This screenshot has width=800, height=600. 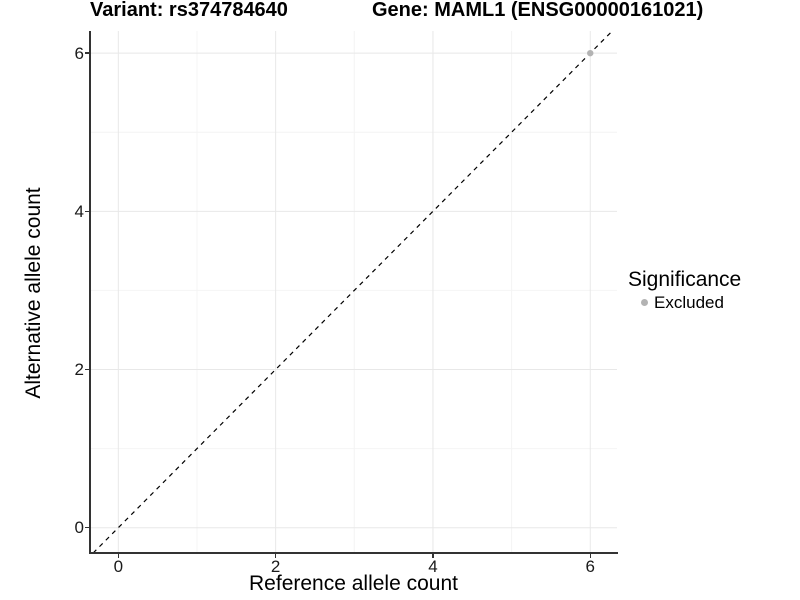 I want to click on x-tick-label: 0, so click(x=118, y=566).